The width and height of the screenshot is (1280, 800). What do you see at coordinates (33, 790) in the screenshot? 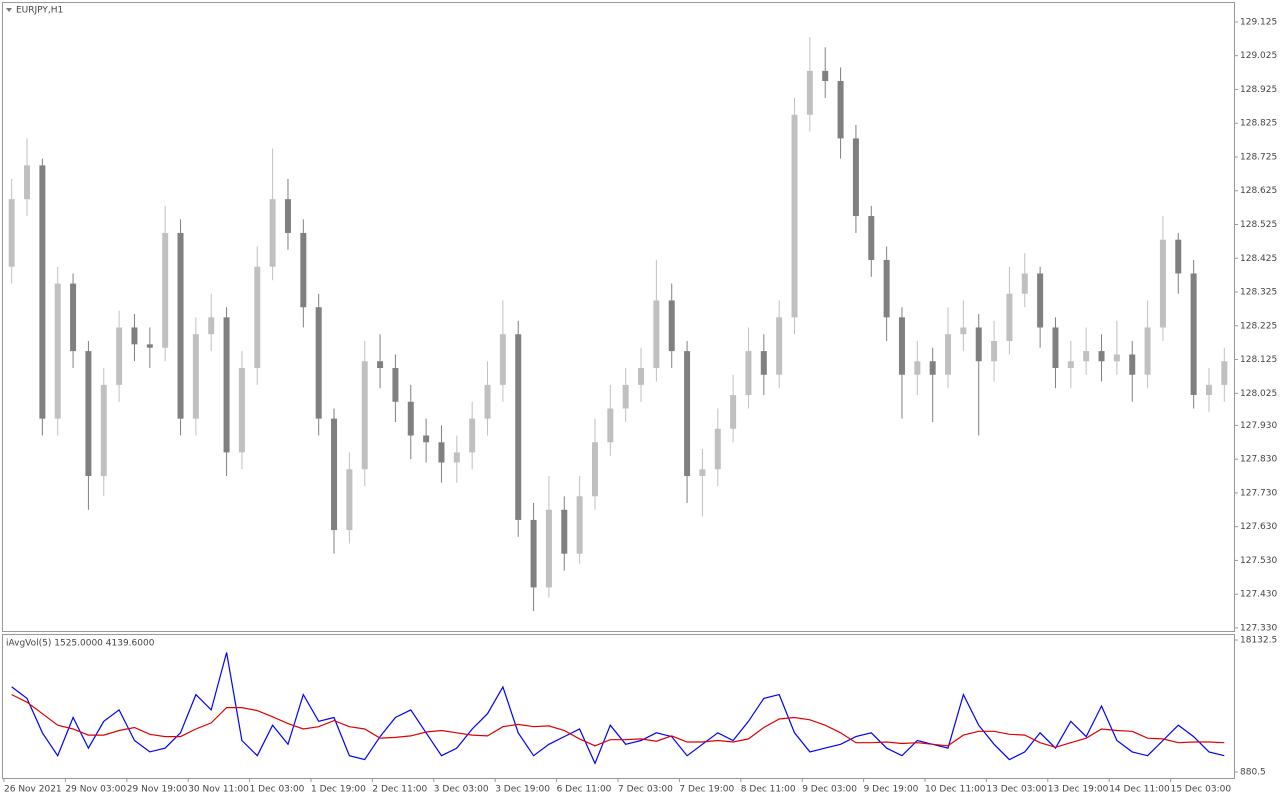
I see `x-tick-label: 26 Nov 2021` at bounding box center [33, 790].